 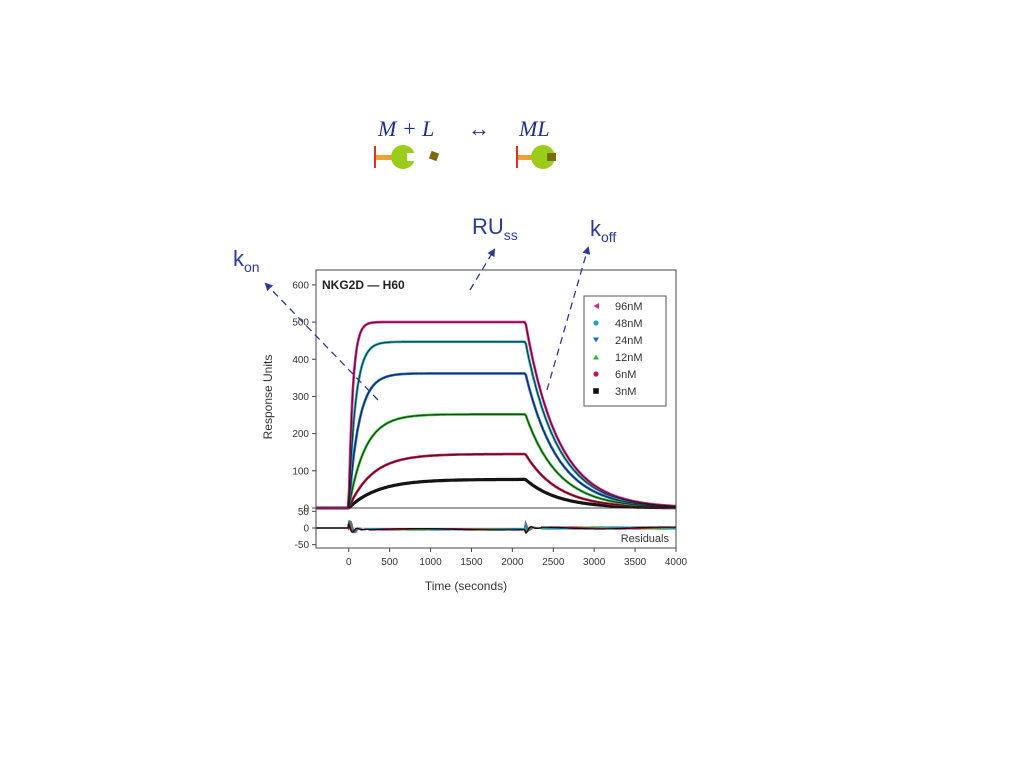 I want to click on receptor-ligand-complex-icon, so click(x=536, y=157).